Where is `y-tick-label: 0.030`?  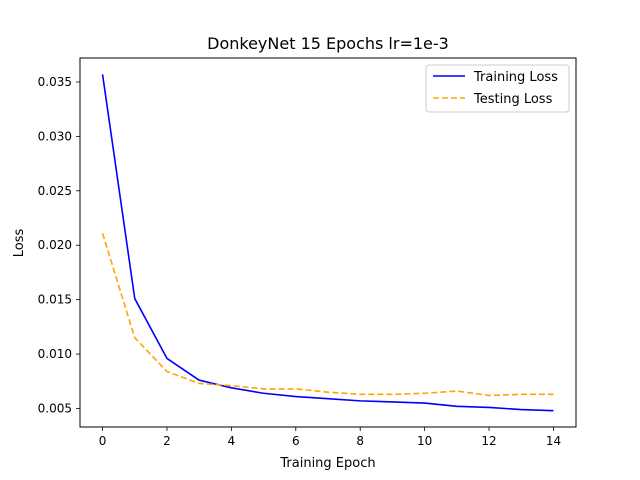 y-tick-label: 0.030 is located at coordinates (55, 136).